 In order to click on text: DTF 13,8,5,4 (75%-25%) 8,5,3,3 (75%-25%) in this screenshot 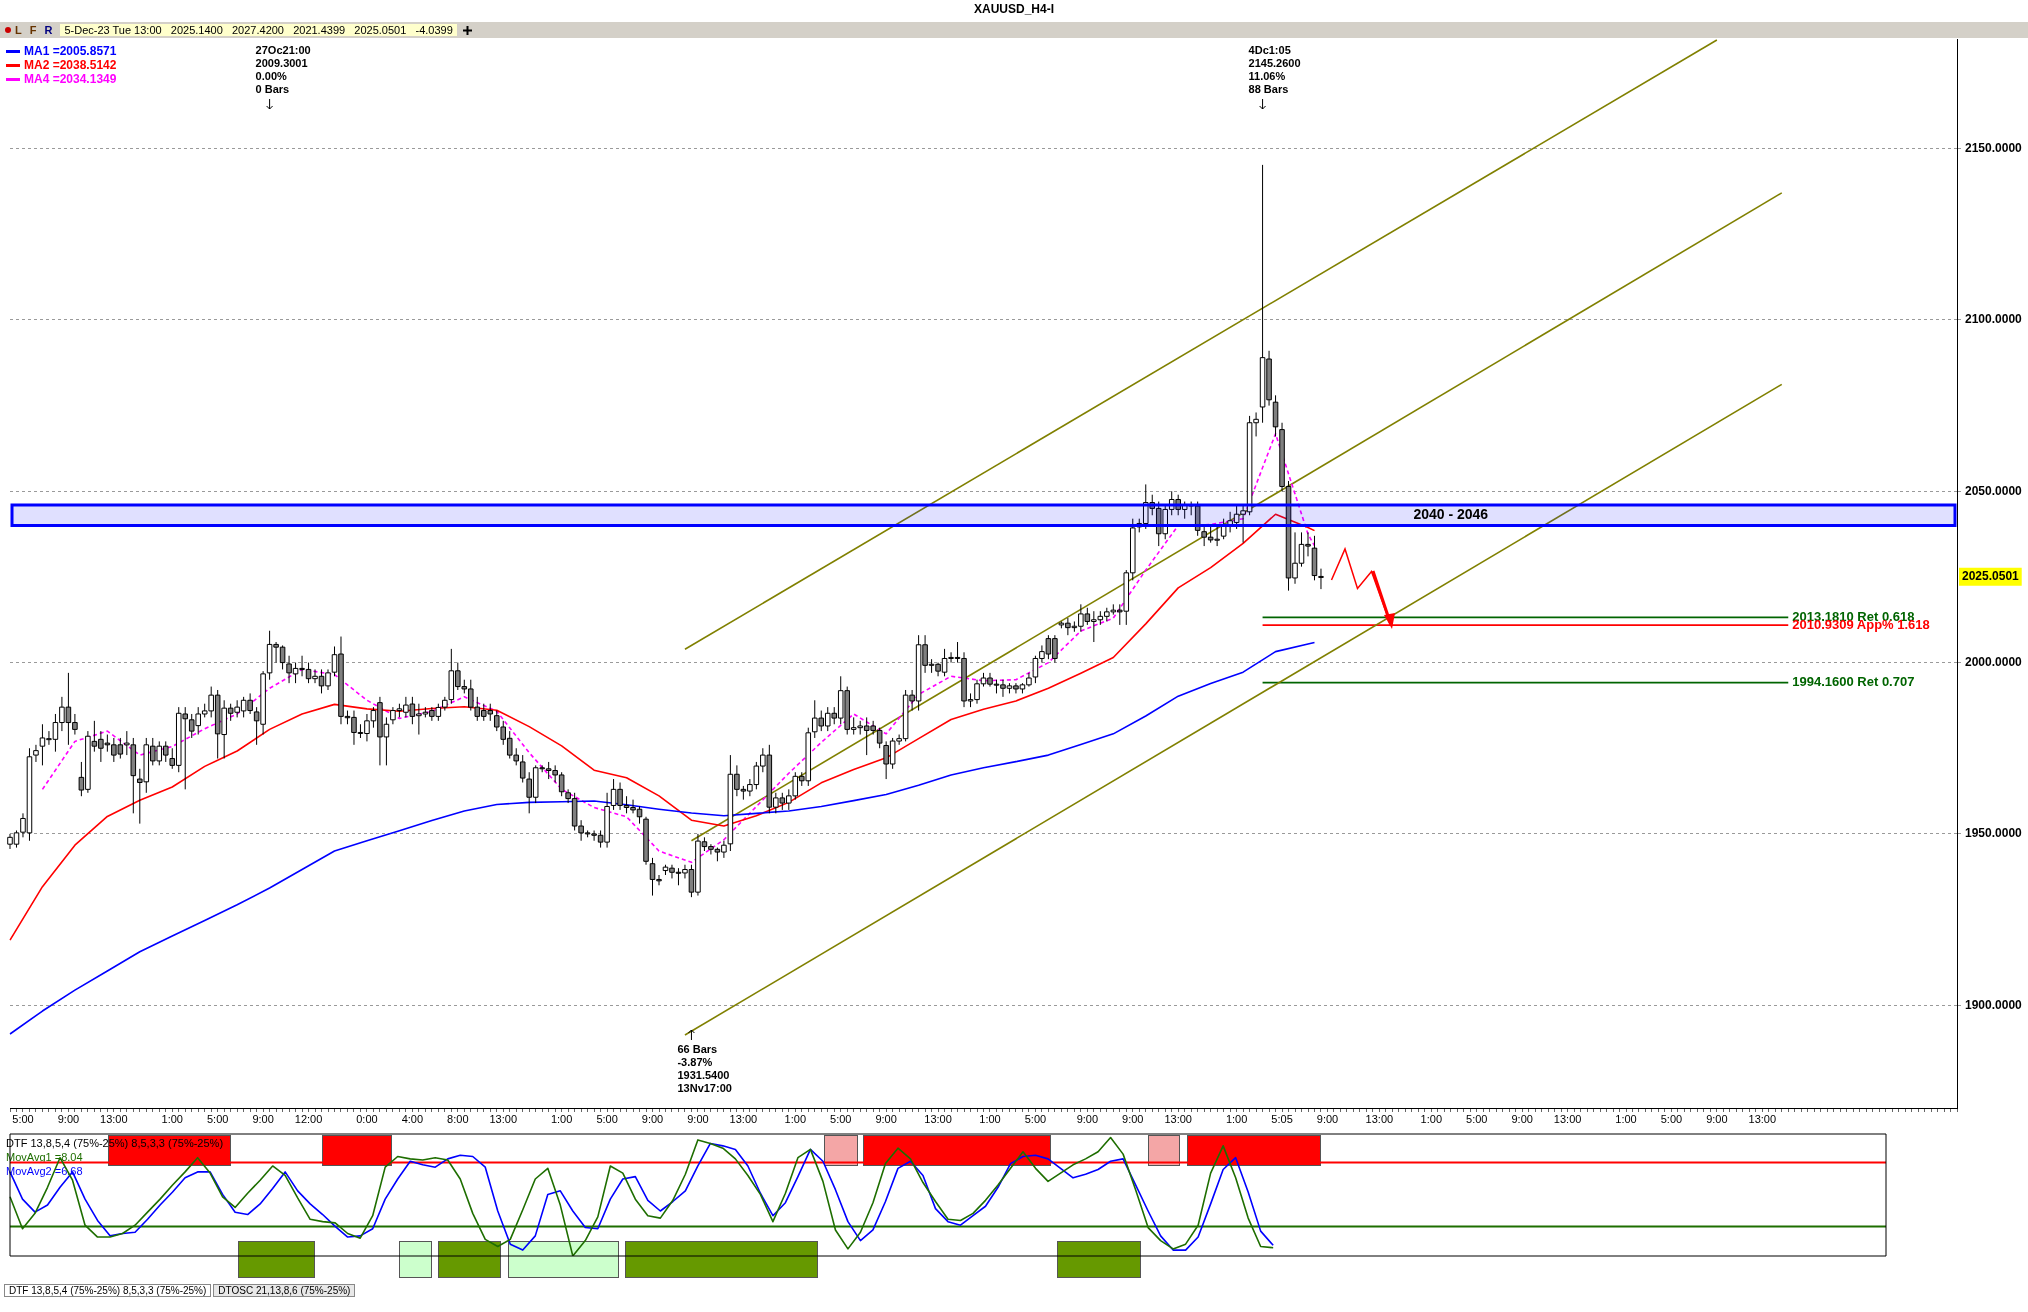, I will do `click(108, 1290)`.